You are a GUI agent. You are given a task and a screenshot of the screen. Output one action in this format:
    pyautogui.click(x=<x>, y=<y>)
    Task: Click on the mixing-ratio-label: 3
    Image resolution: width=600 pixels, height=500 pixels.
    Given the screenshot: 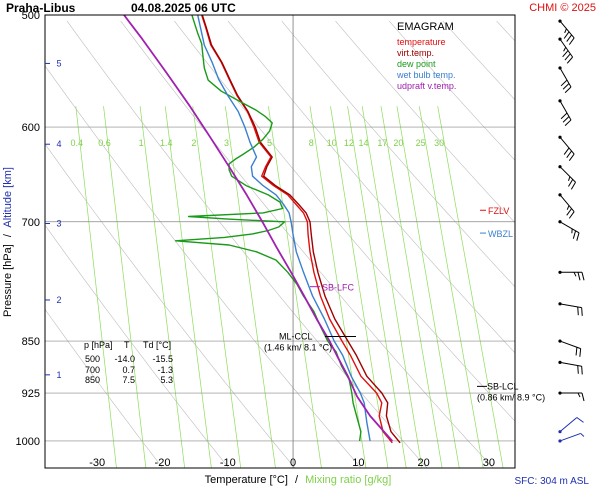 What is the action you would take?
    pyautogui.click(x=226, y=143)
    